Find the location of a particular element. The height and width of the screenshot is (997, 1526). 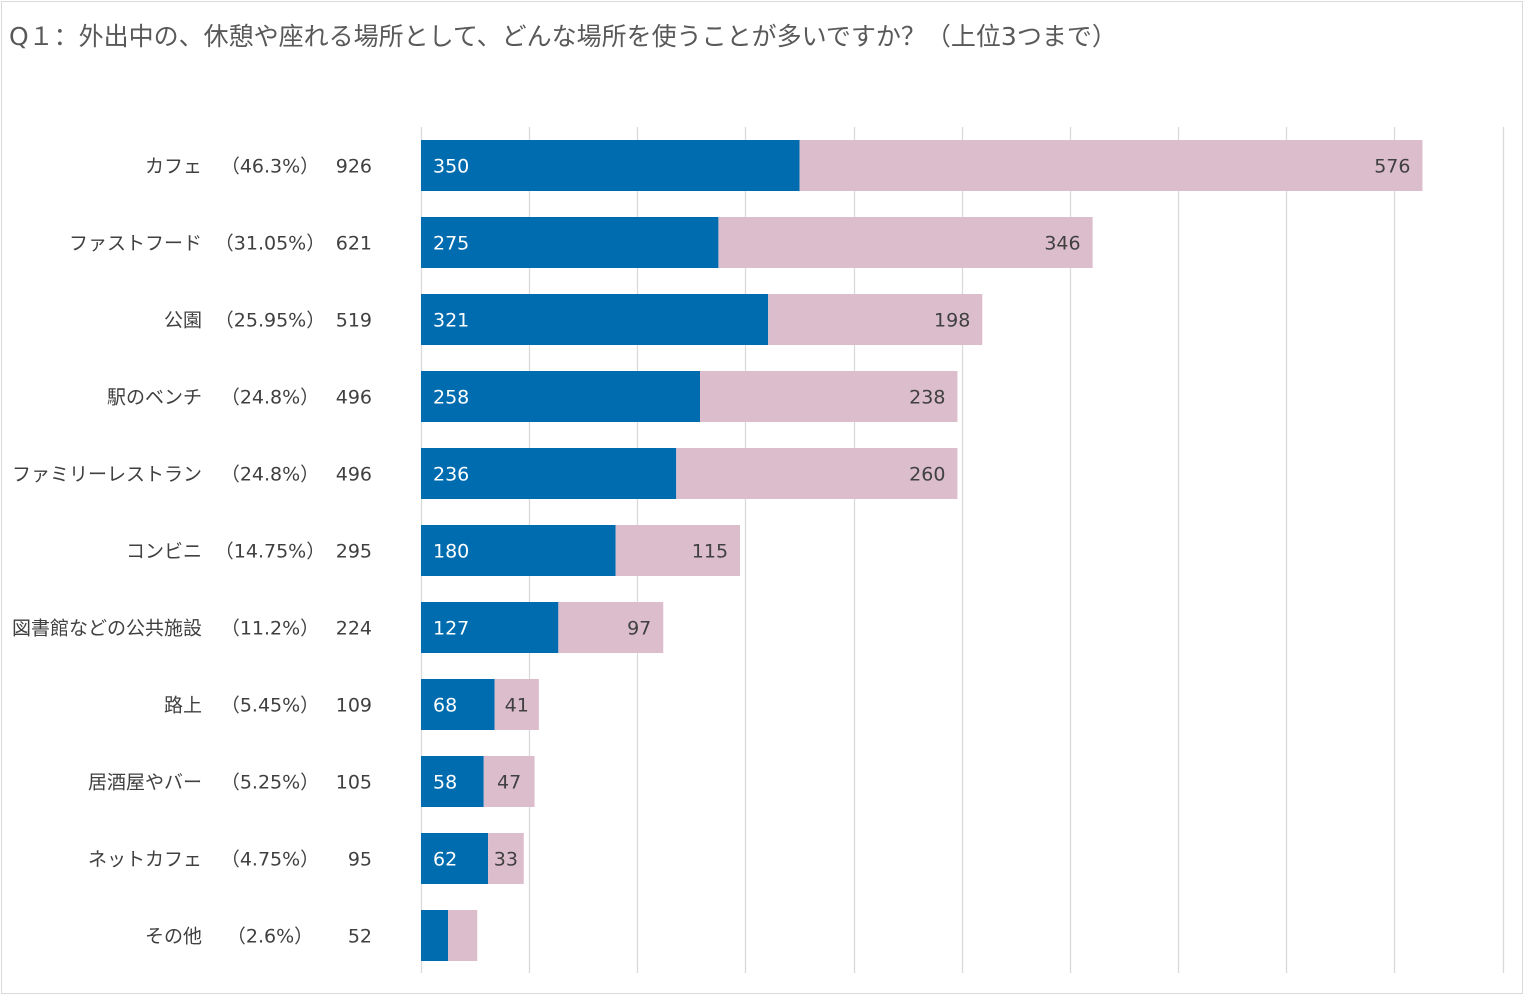

category-label: 公園 is located at coordinates (183, 321).